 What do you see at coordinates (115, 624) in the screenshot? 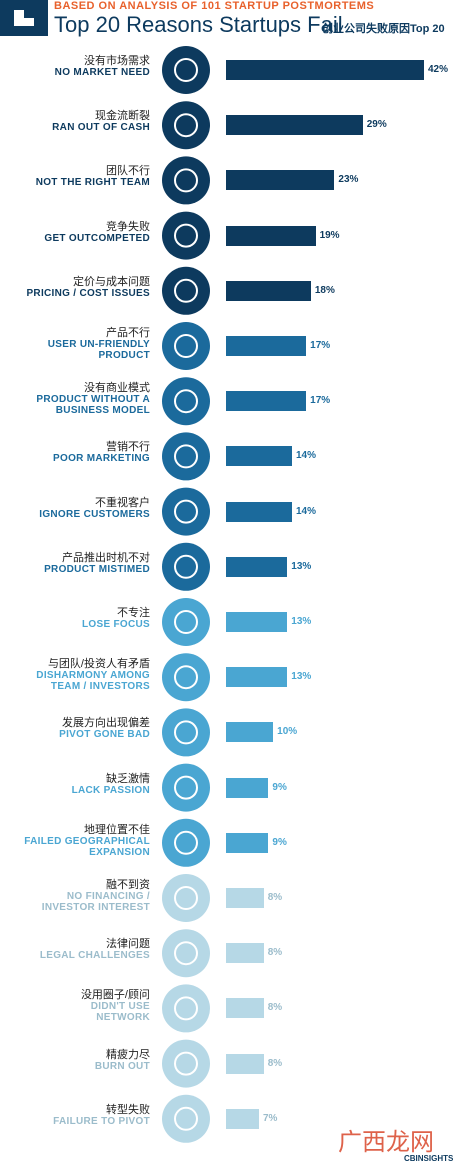
I see `label-en: LOSE FOCUS` at bounding box center [115, 624].